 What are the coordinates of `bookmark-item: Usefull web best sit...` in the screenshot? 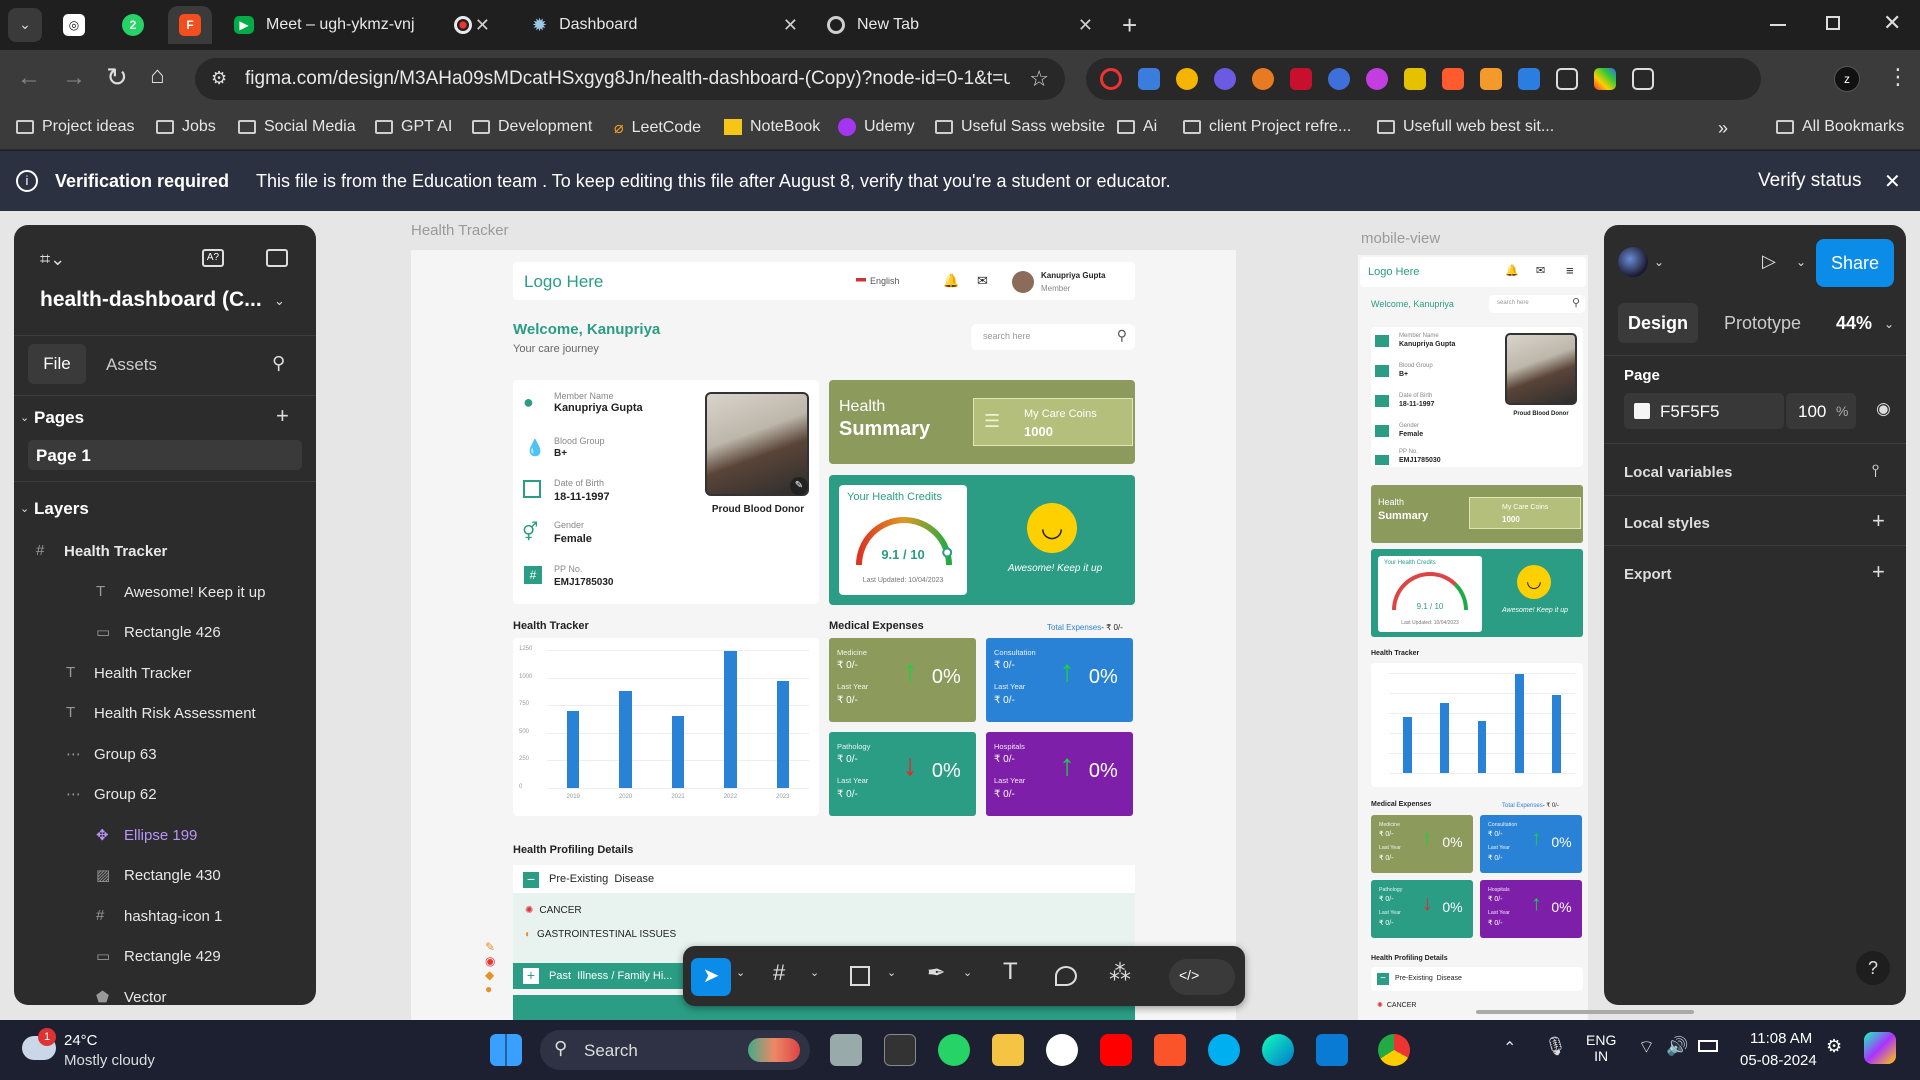 It's located at (1465, 127).